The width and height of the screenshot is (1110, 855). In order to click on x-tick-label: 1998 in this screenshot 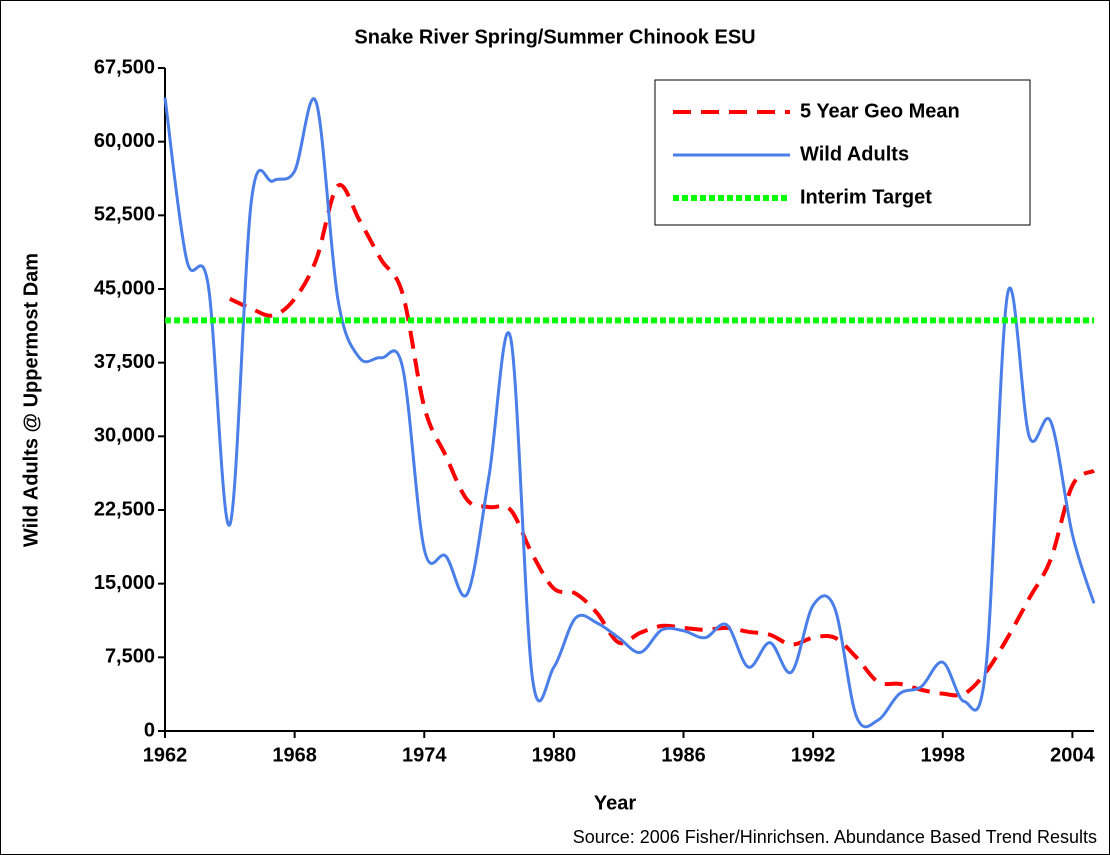, I will do `click(943, 755)`.